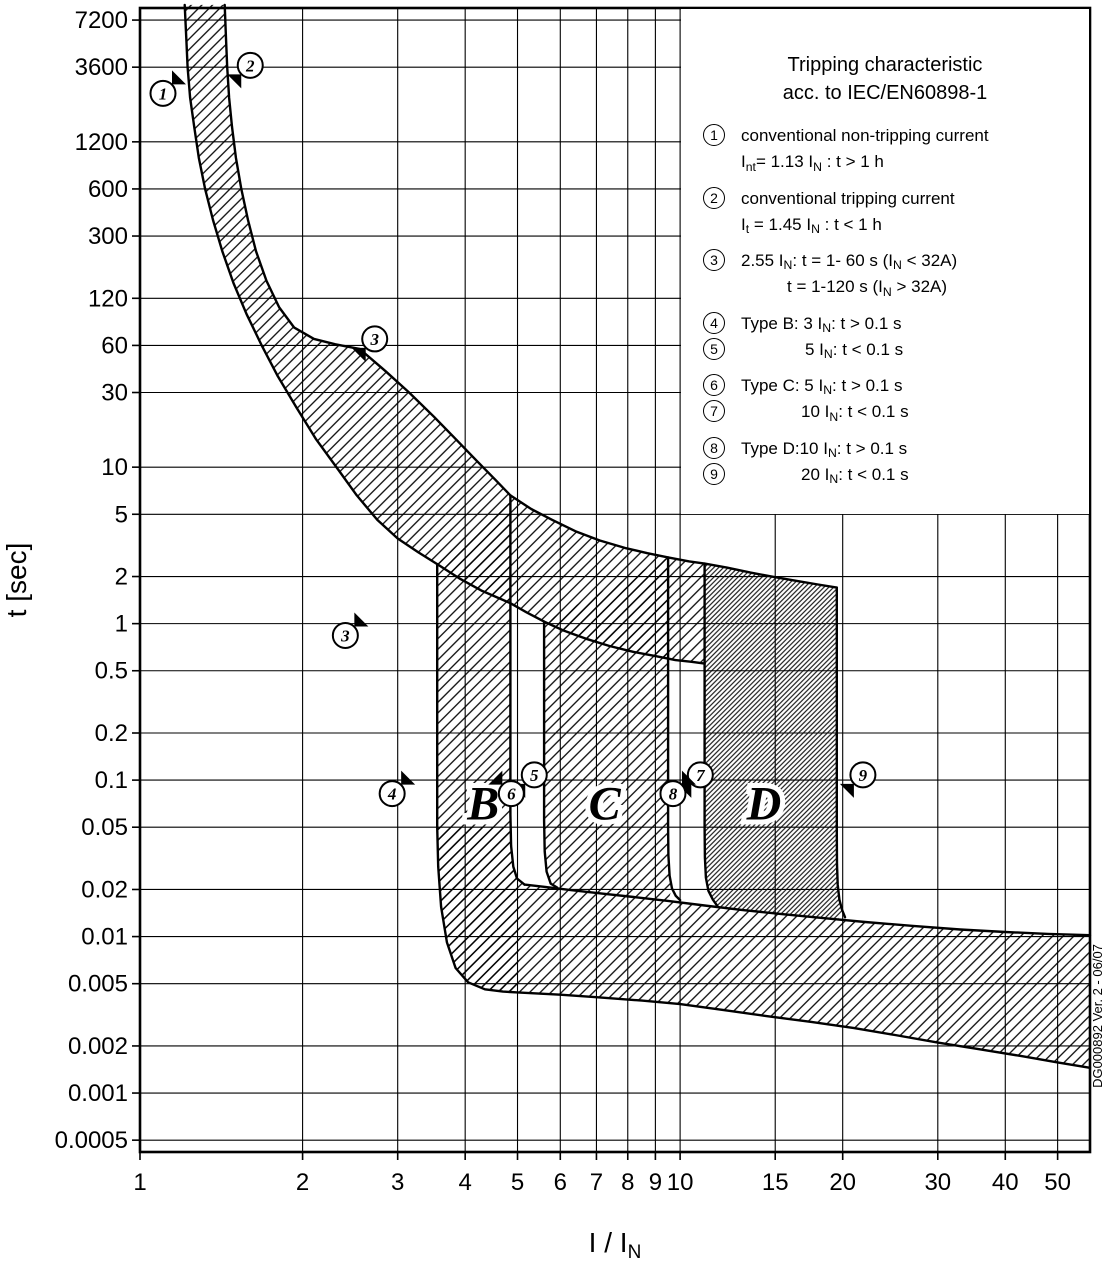 The width and height of the screenshot is (1111, 1280). What do you see at coordinates (896, 161) in the screenshot?
I see `legend-row: Int= 1.13 IN : t > 1 h` at bounding box center [896, 161].